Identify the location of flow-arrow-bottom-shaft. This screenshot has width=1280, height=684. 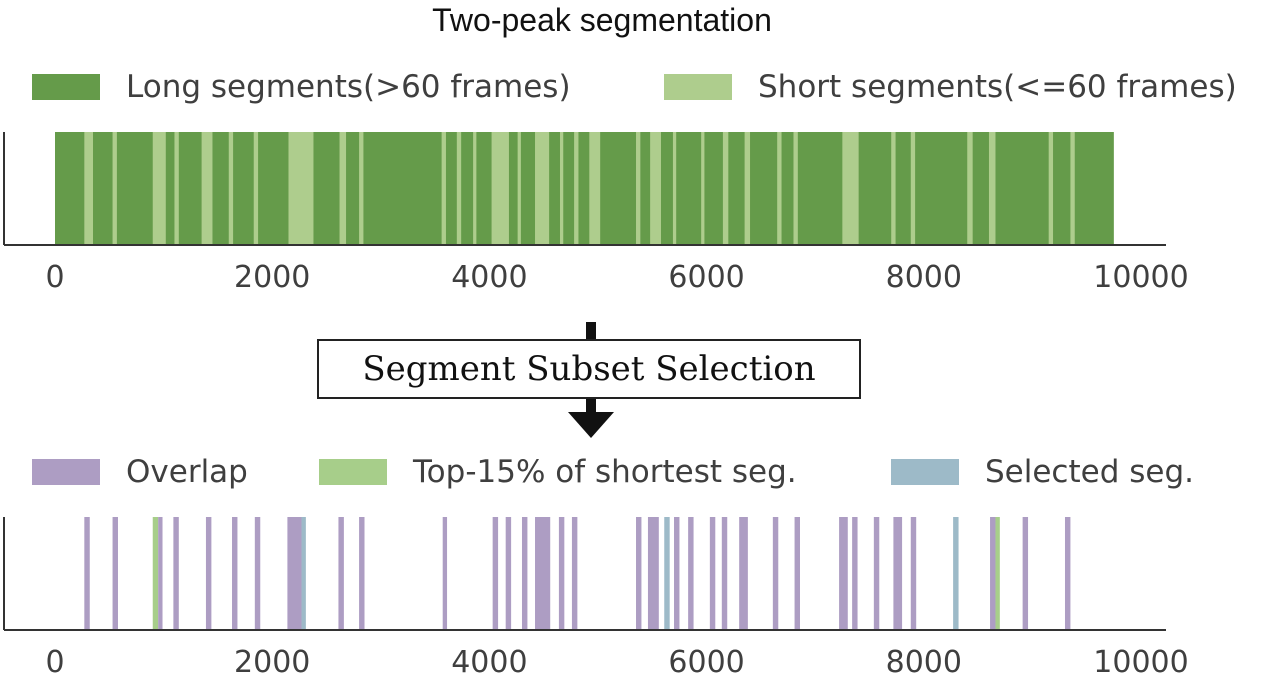
(591, 406).